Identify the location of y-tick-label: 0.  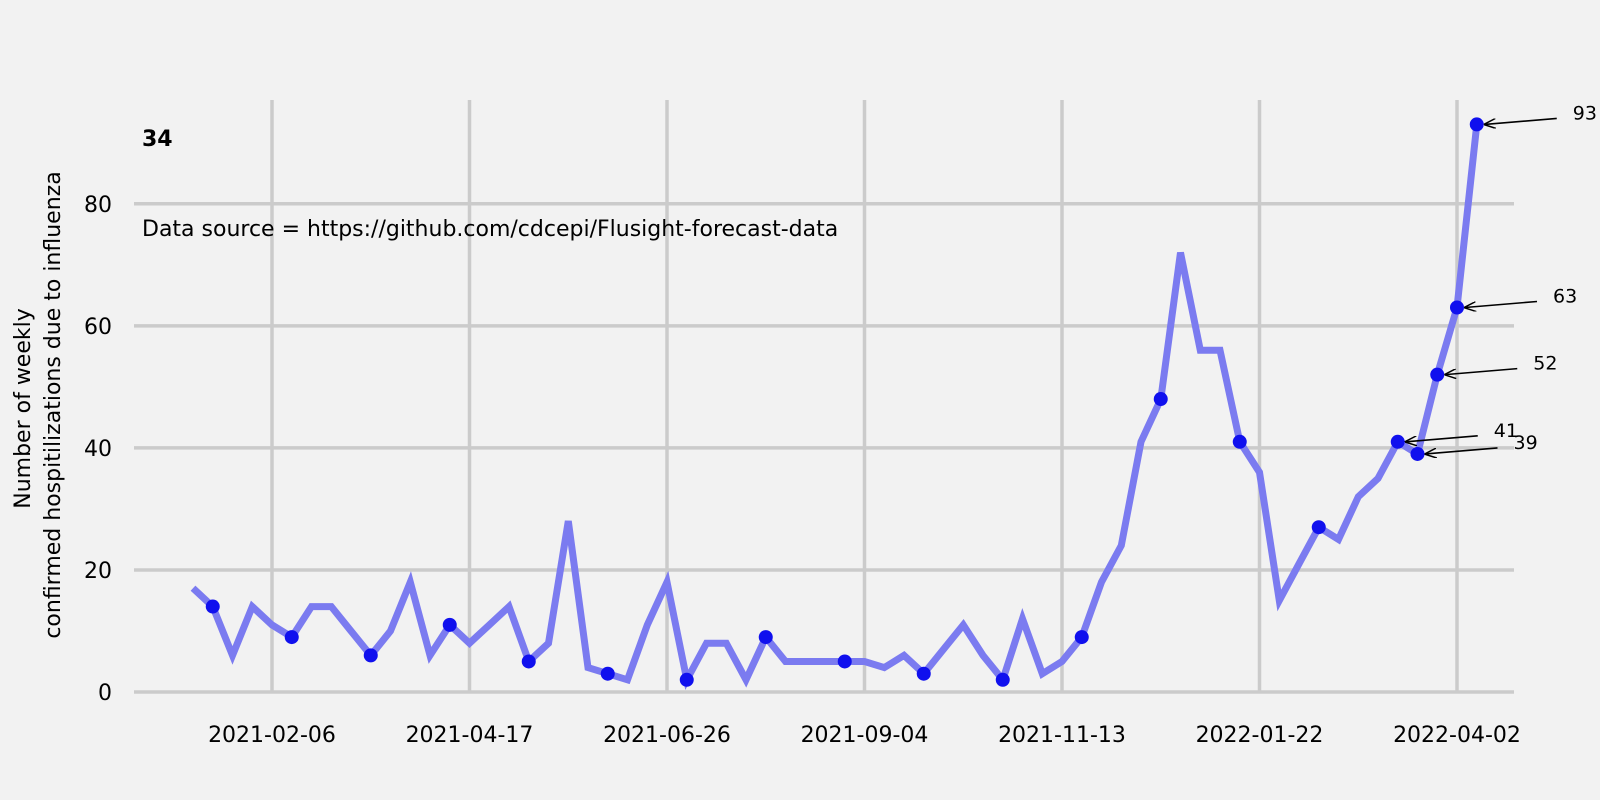
(105, 693).